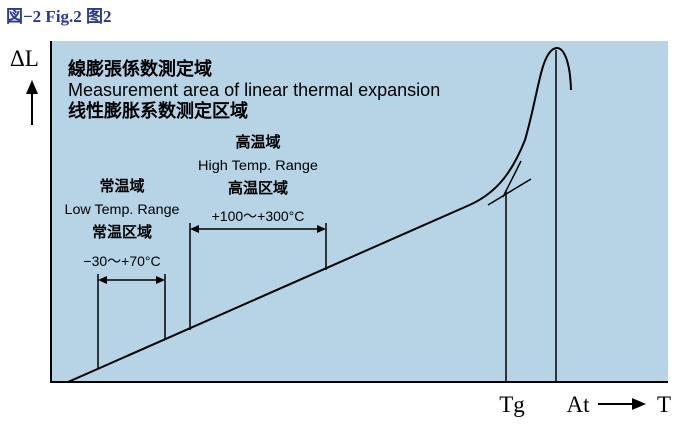  I want to click on high-range-left-arrow-icon, so click(194, 229).